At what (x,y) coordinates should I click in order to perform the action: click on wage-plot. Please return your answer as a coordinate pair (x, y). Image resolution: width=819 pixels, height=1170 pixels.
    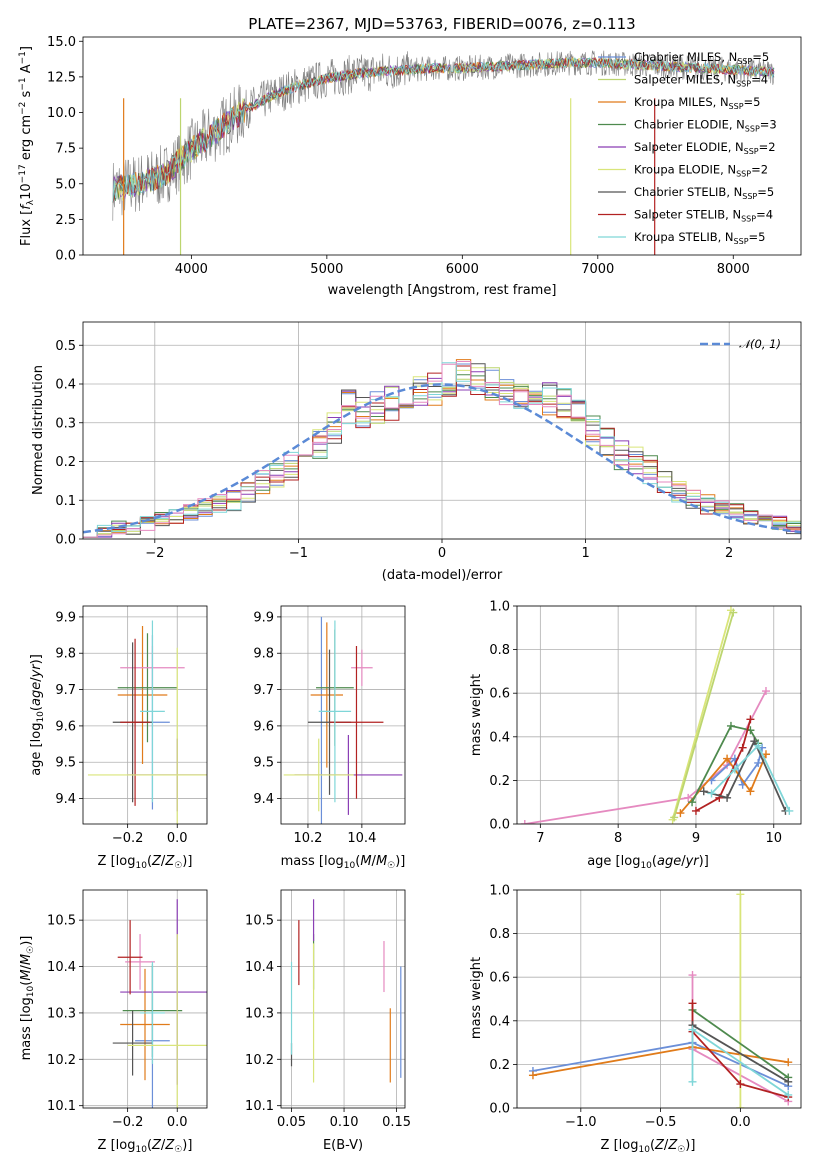
    Looking at the image, I should click on (657, 715).